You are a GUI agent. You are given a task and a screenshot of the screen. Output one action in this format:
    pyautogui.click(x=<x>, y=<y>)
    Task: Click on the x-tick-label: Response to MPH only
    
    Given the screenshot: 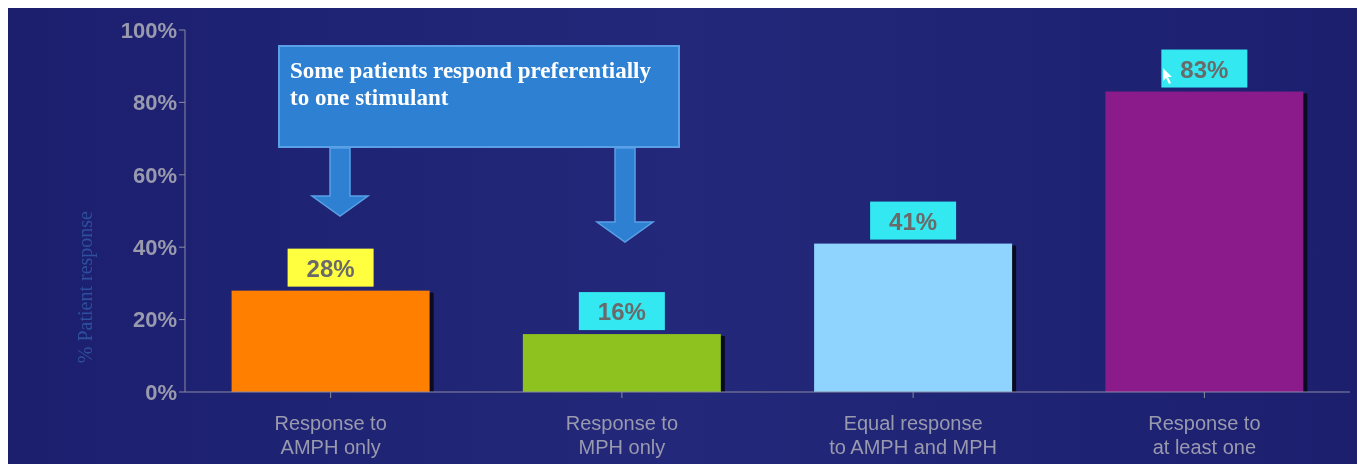 What is the action you would take?
    pyautogui.click(x=622, y=435)
    